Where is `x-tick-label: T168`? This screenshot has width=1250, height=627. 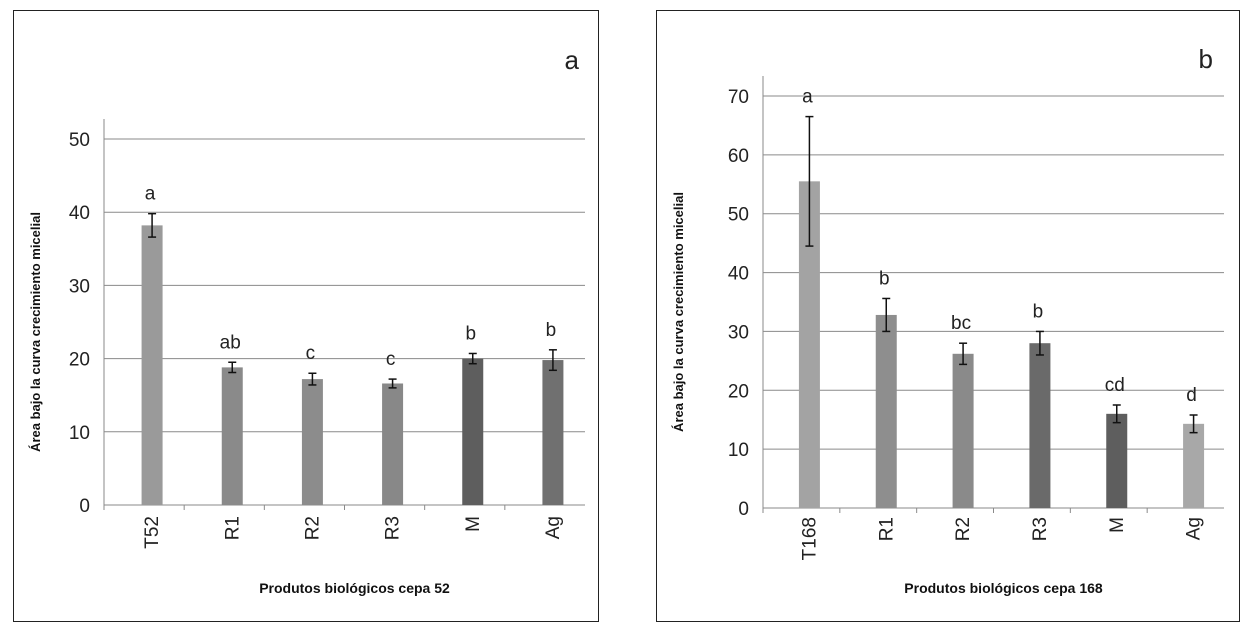
x-tick-label: T168 is located at coordinates (809, 538).